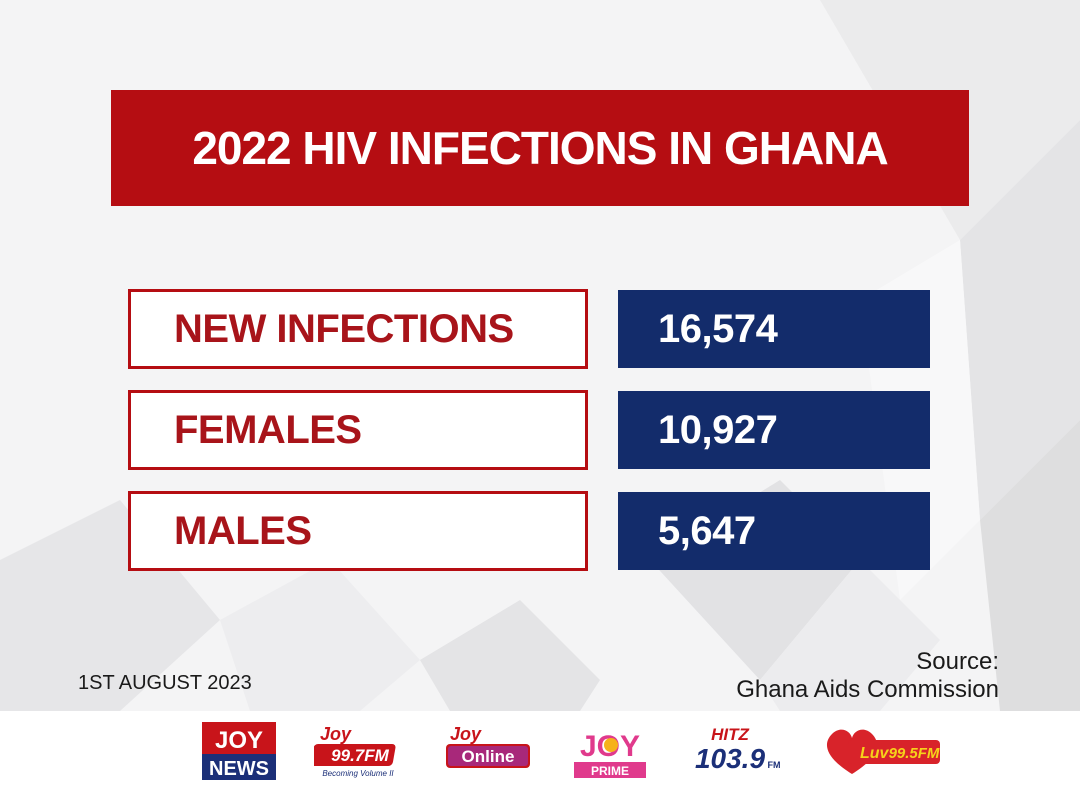 The width and height of the screenshot is (1080, 791). I want to click on hitz-frequency: 103.9, so click(730, 758).